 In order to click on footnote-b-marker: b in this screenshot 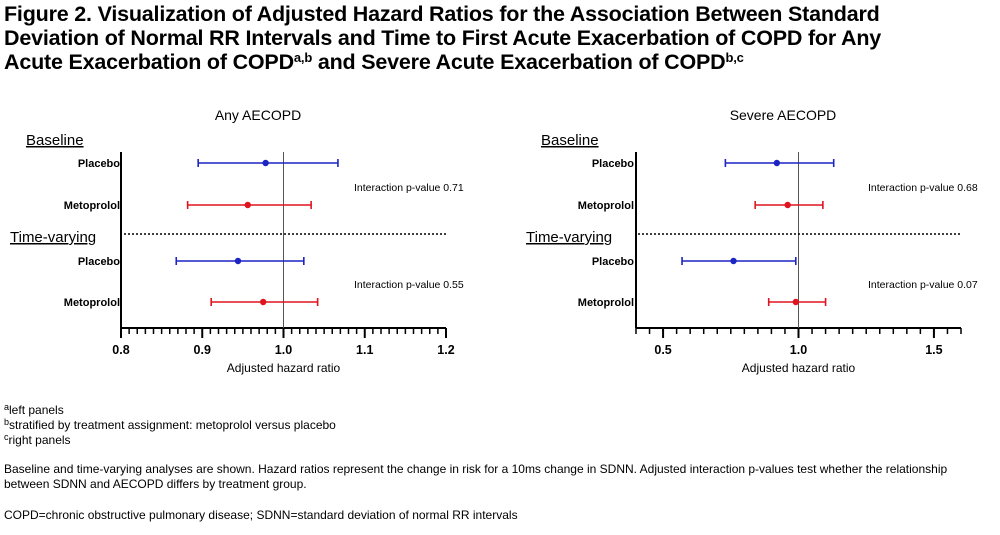, I will do `click(7, 422)`.